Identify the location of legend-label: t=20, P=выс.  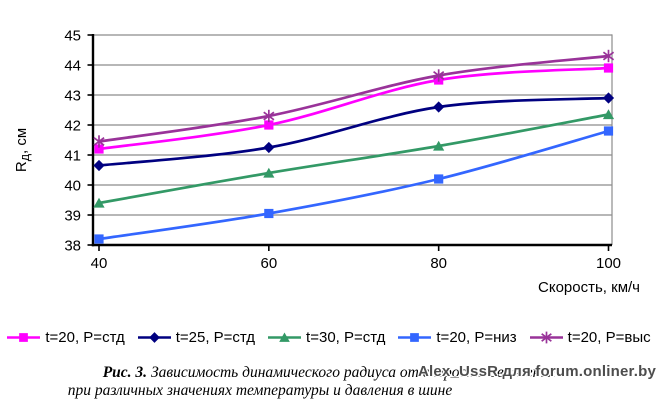
(609, 337).